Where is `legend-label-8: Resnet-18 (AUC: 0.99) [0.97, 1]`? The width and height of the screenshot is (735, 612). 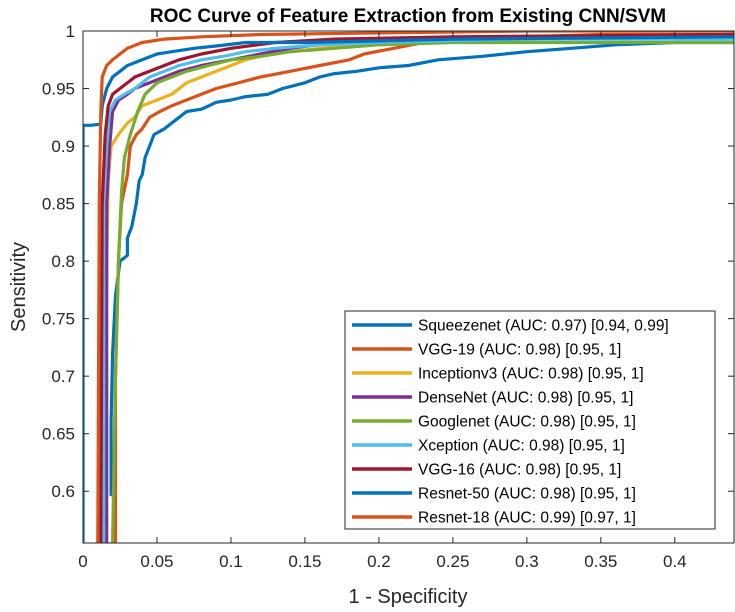
legend-label-8: Resnet-18 (AUC: 0.99) [0.97, 1] is located at coordinates (527, 518).